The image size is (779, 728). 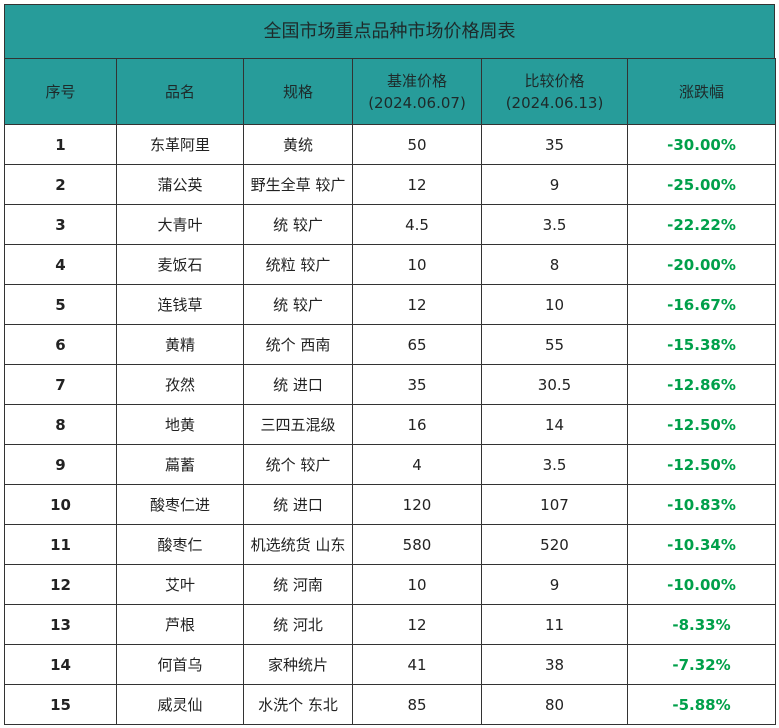 What do you see at coordinates (701, 584) in the screenshot?
I see `table-cell: -10.00%` at bounding box center [701, 584].